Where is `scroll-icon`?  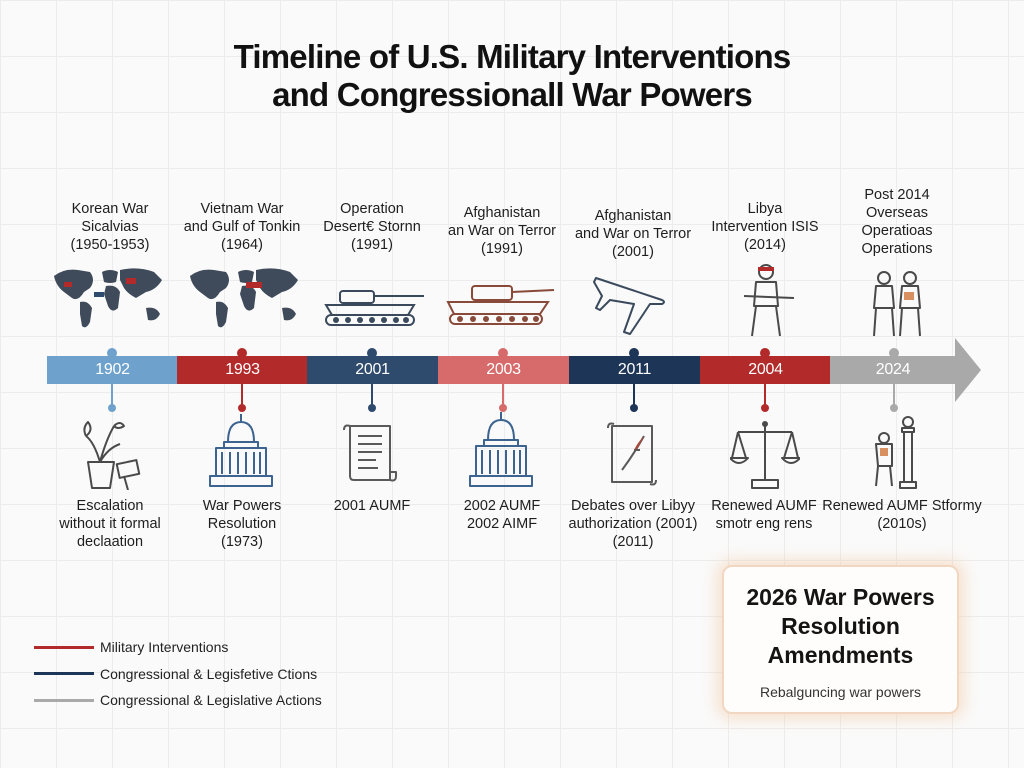
scroll-icon is located at coordinates (370, 453).